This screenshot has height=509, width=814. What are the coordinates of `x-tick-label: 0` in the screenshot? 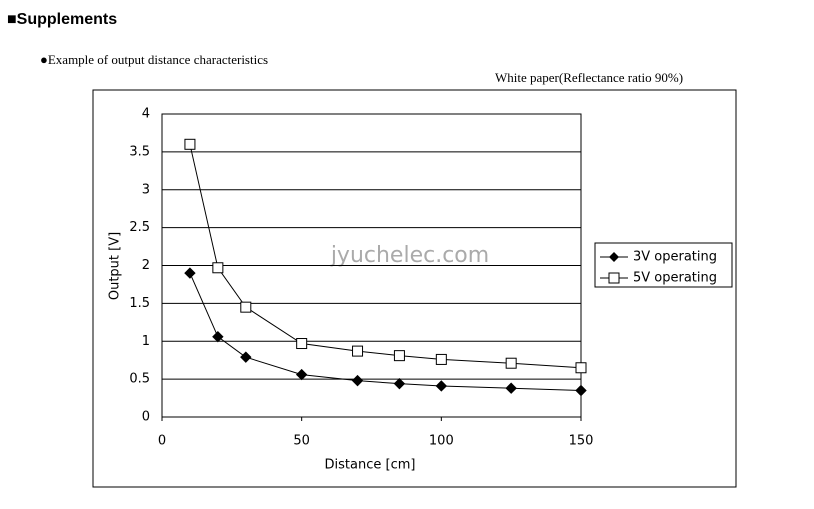 It's located at (162, 441).